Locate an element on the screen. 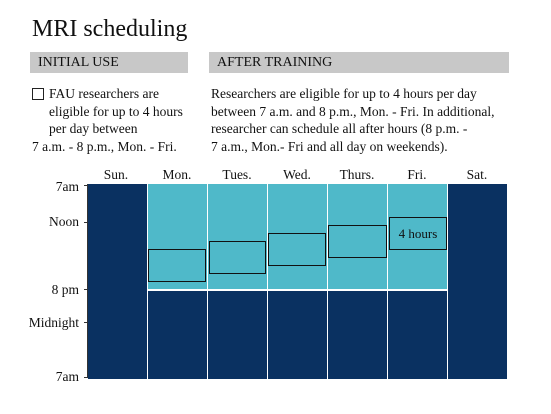 The width and height of the screenshot is (551, 414). initial-use-checkbox is located at coordinates (38, 94).